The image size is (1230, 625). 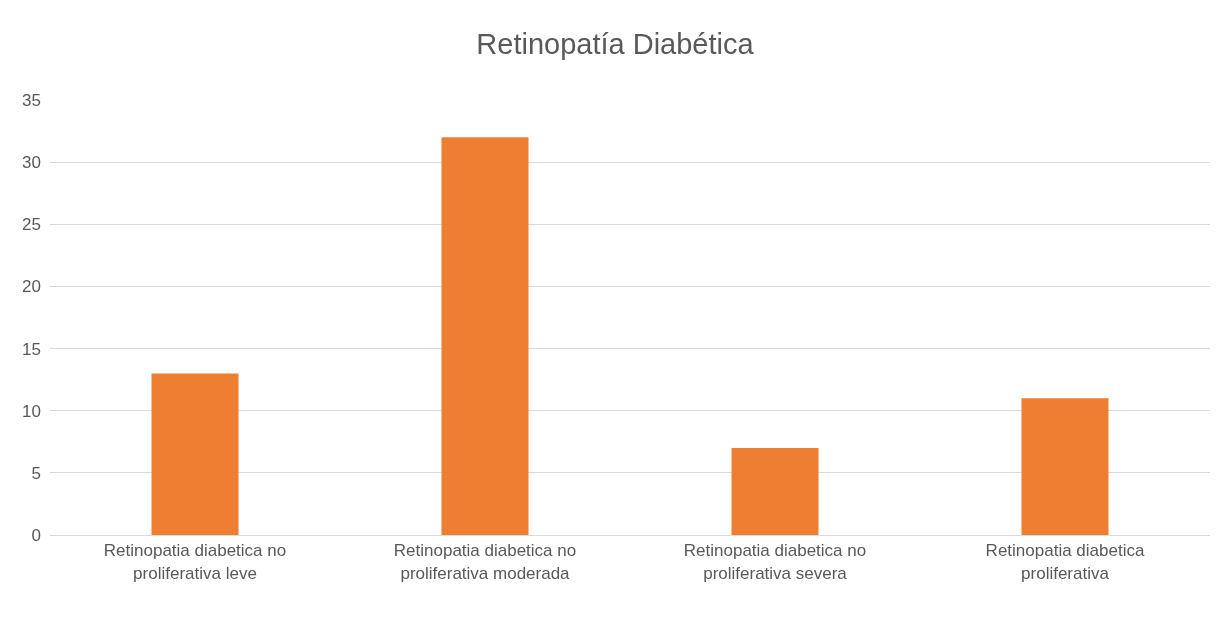 I want to click on x-tick-label: Retinopatia diabetica no proliferativa severa, so click(x=775, y=562).